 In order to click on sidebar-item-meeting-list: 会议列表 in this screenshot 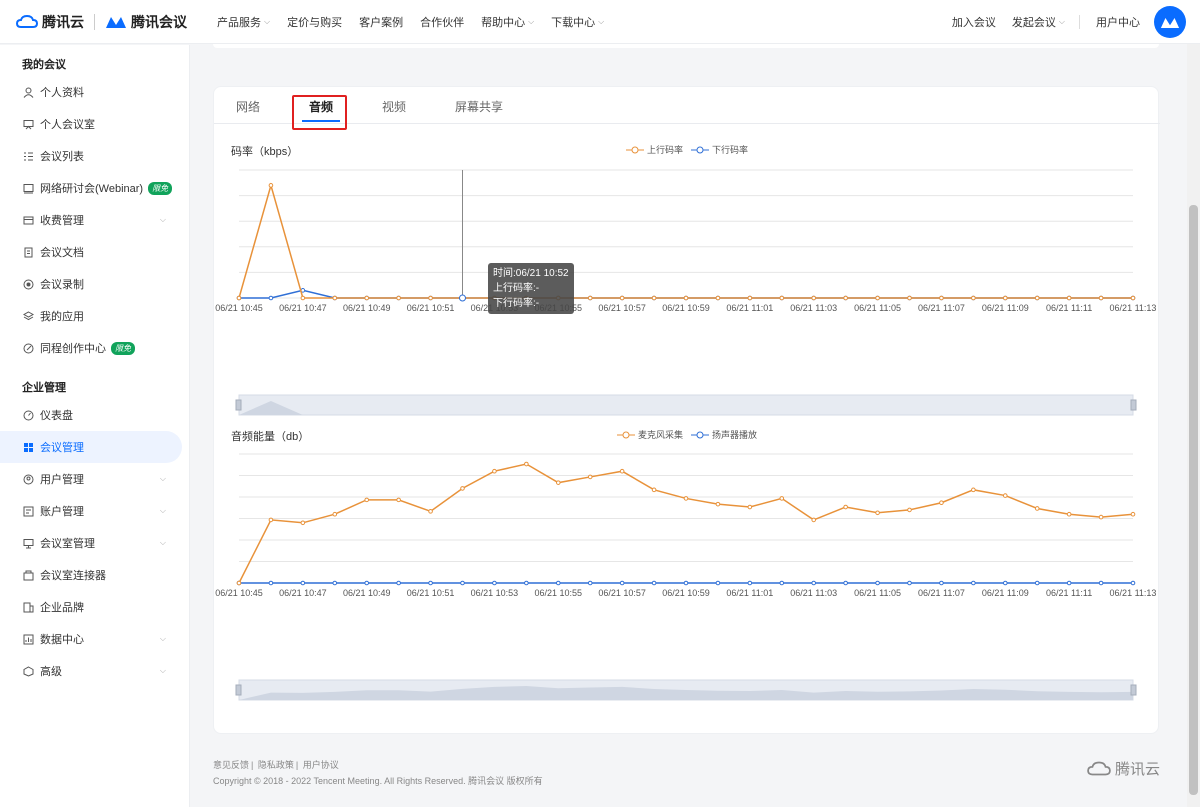, I will do `click(91, 156)`.